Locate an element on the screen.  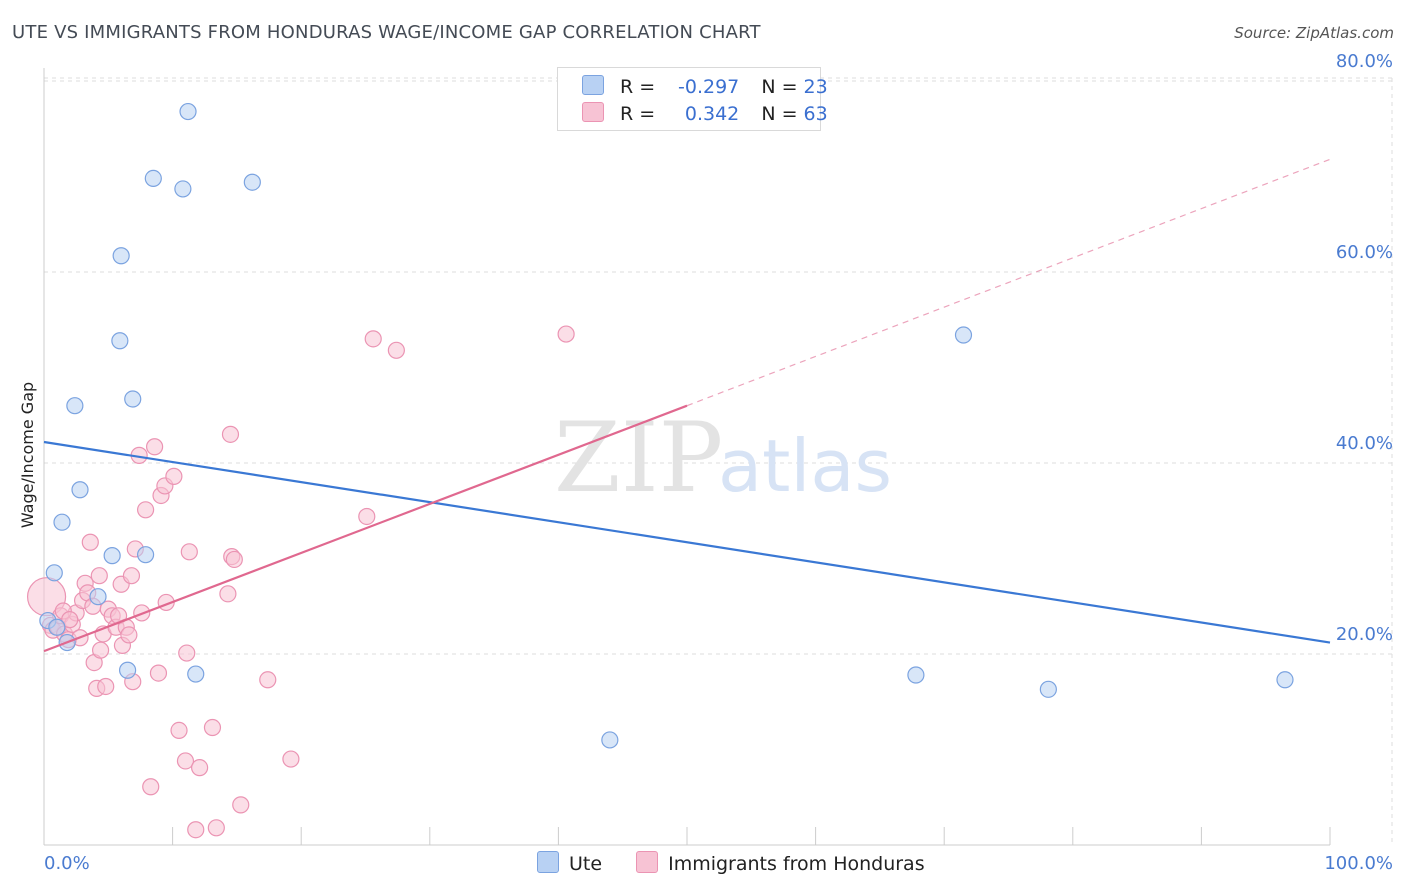
stats-legend: R = -0.297 N = 23 R = 0.342 N = 63 is located at coordinates (692, 99).